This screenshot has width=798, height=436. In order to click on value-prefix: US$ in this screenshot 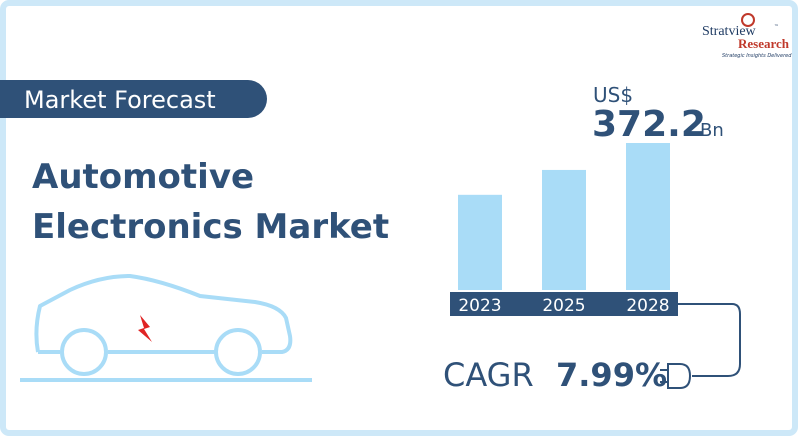, I will do `click(613, 95)`.